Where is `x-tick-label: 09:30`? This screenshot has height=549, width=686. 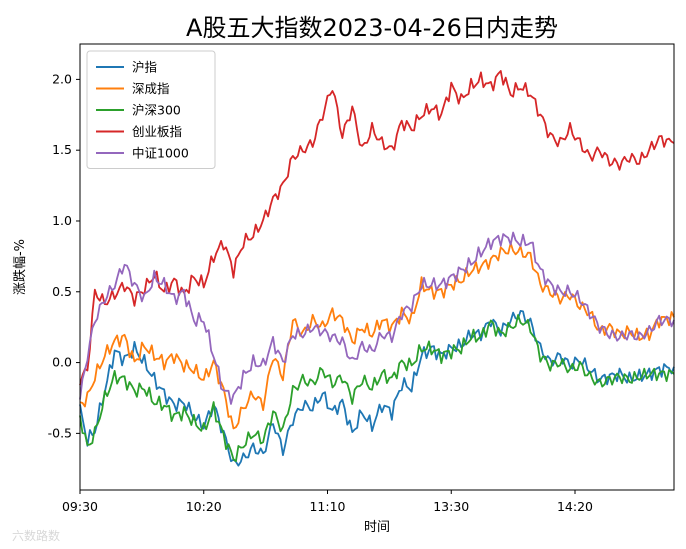
x-tick-label: 09:30 is located at coordinates (80, 506).